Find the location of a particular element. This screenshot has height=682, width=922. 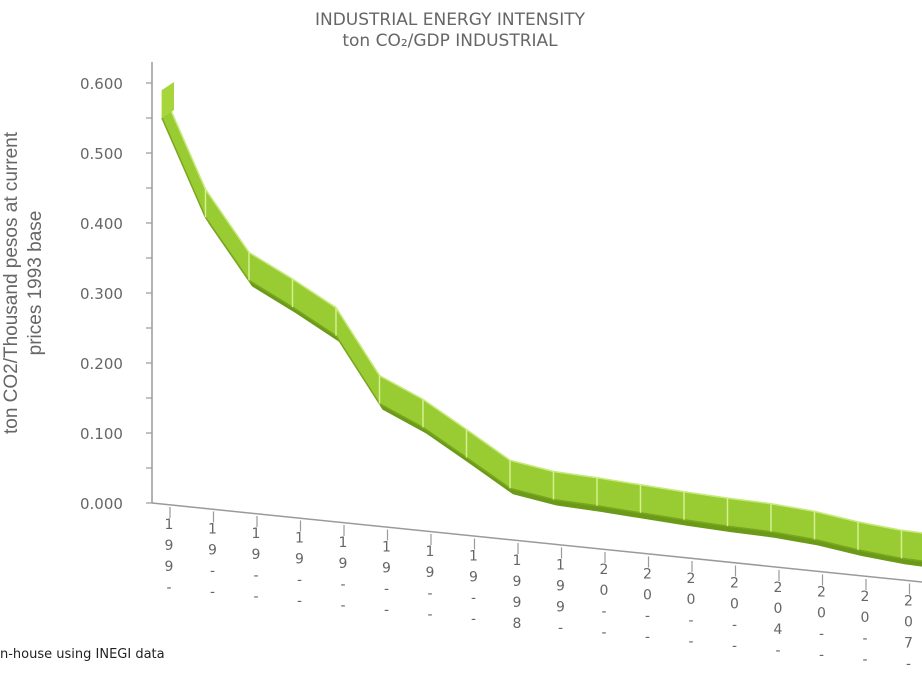

ribbon-cap is located at coordinates (168, 100).